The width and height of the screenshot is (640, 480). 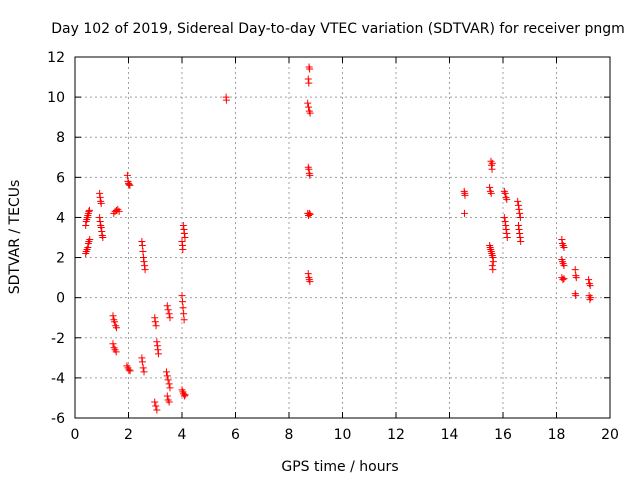 I want to click on y-axis-label: SDTVAR / TECUs, so click(x=15, y=237).